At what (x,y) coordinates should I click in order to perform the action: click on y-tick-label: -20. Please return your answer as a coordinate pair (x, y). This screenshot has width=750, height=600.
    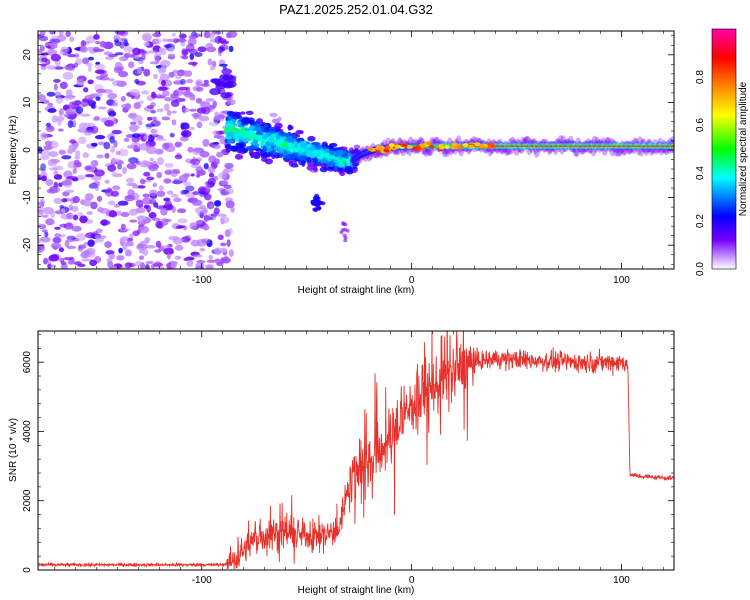
    Looking at the image, I should click on (27, 245).